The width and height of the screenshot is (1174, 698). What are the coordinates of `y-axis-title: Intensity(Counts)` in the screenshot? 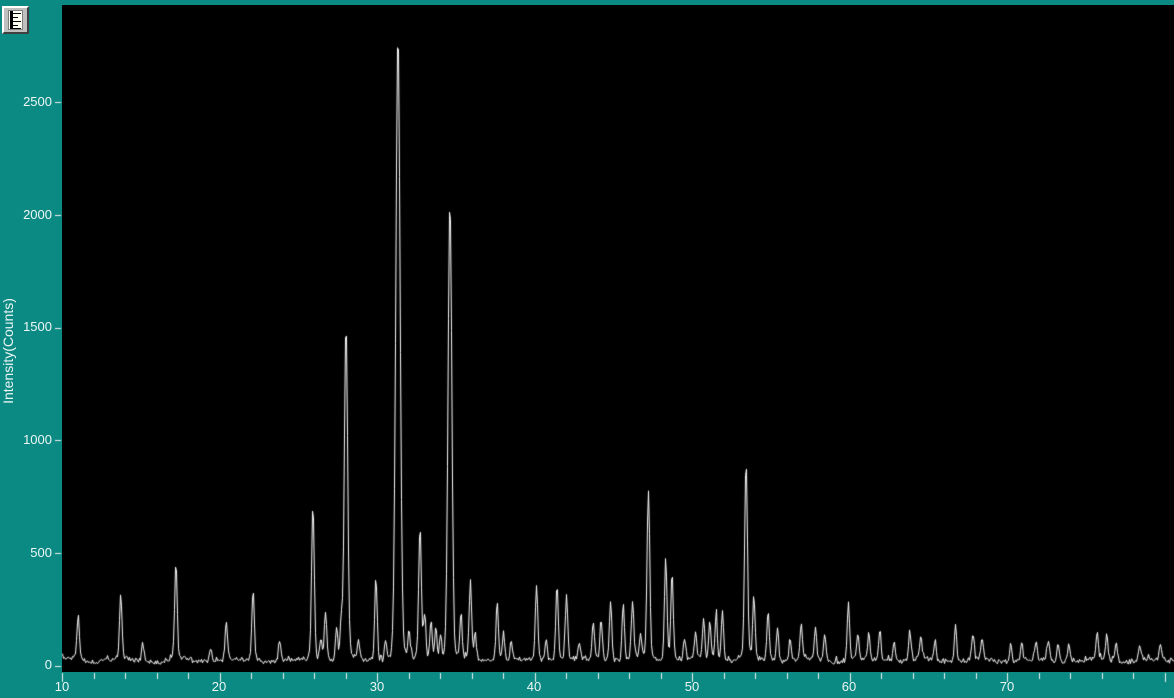 It's located at (8, 351).